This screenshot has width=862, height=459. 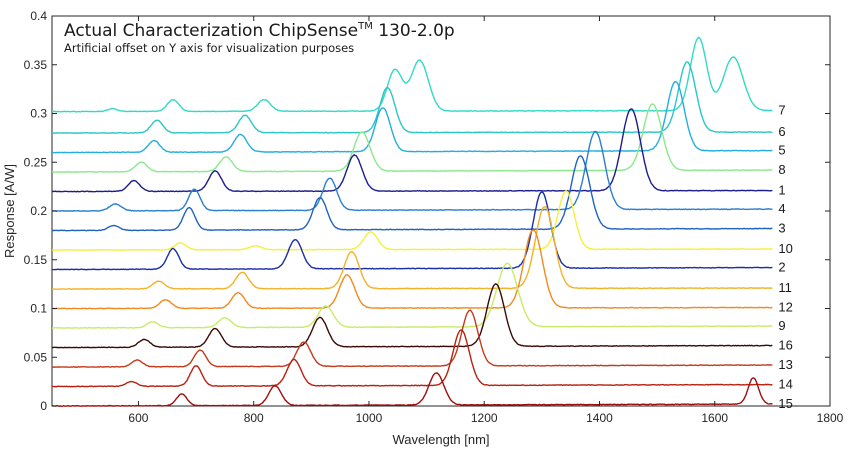 What do you see at coordinates (440, 439) in the screenshot?
I see `x-axis-label: Wavelength [nm]` at bounding box center [440, 439].